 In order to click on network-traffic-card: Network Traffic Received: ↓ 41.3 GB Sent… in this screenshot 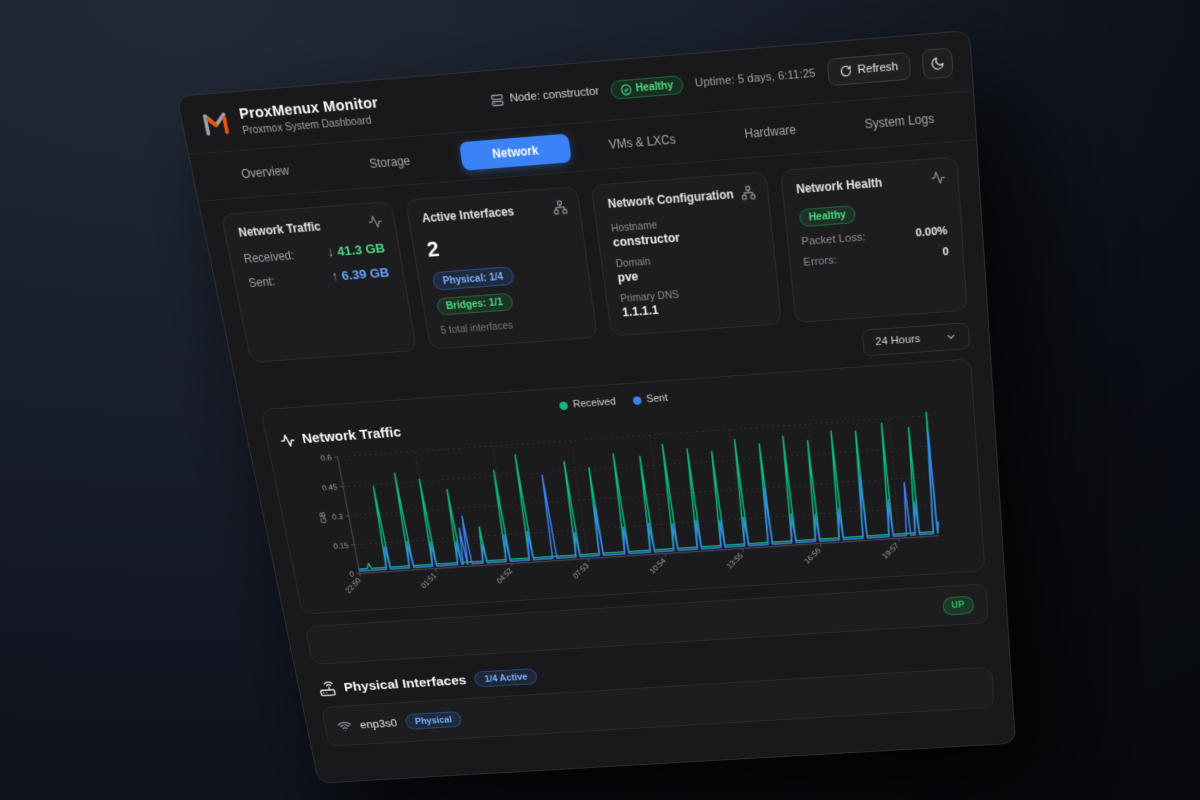, I will do `click(318, 281)`.